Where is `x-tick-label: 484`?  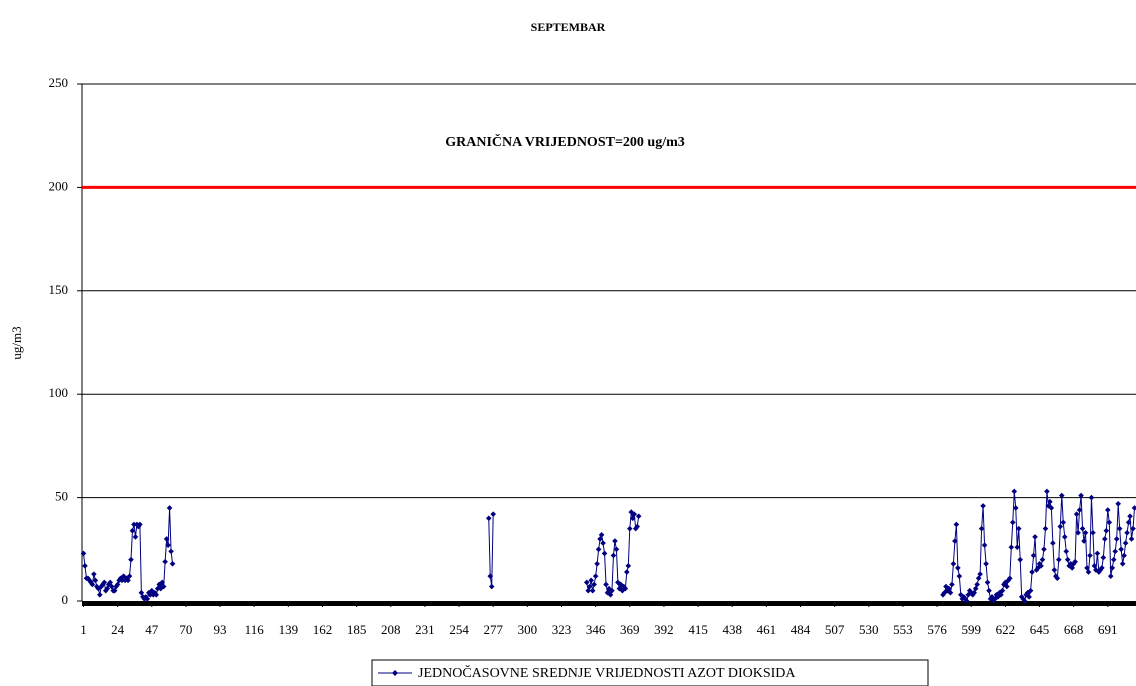 x-tick-label: 484 is located at coordinates (801, 629).